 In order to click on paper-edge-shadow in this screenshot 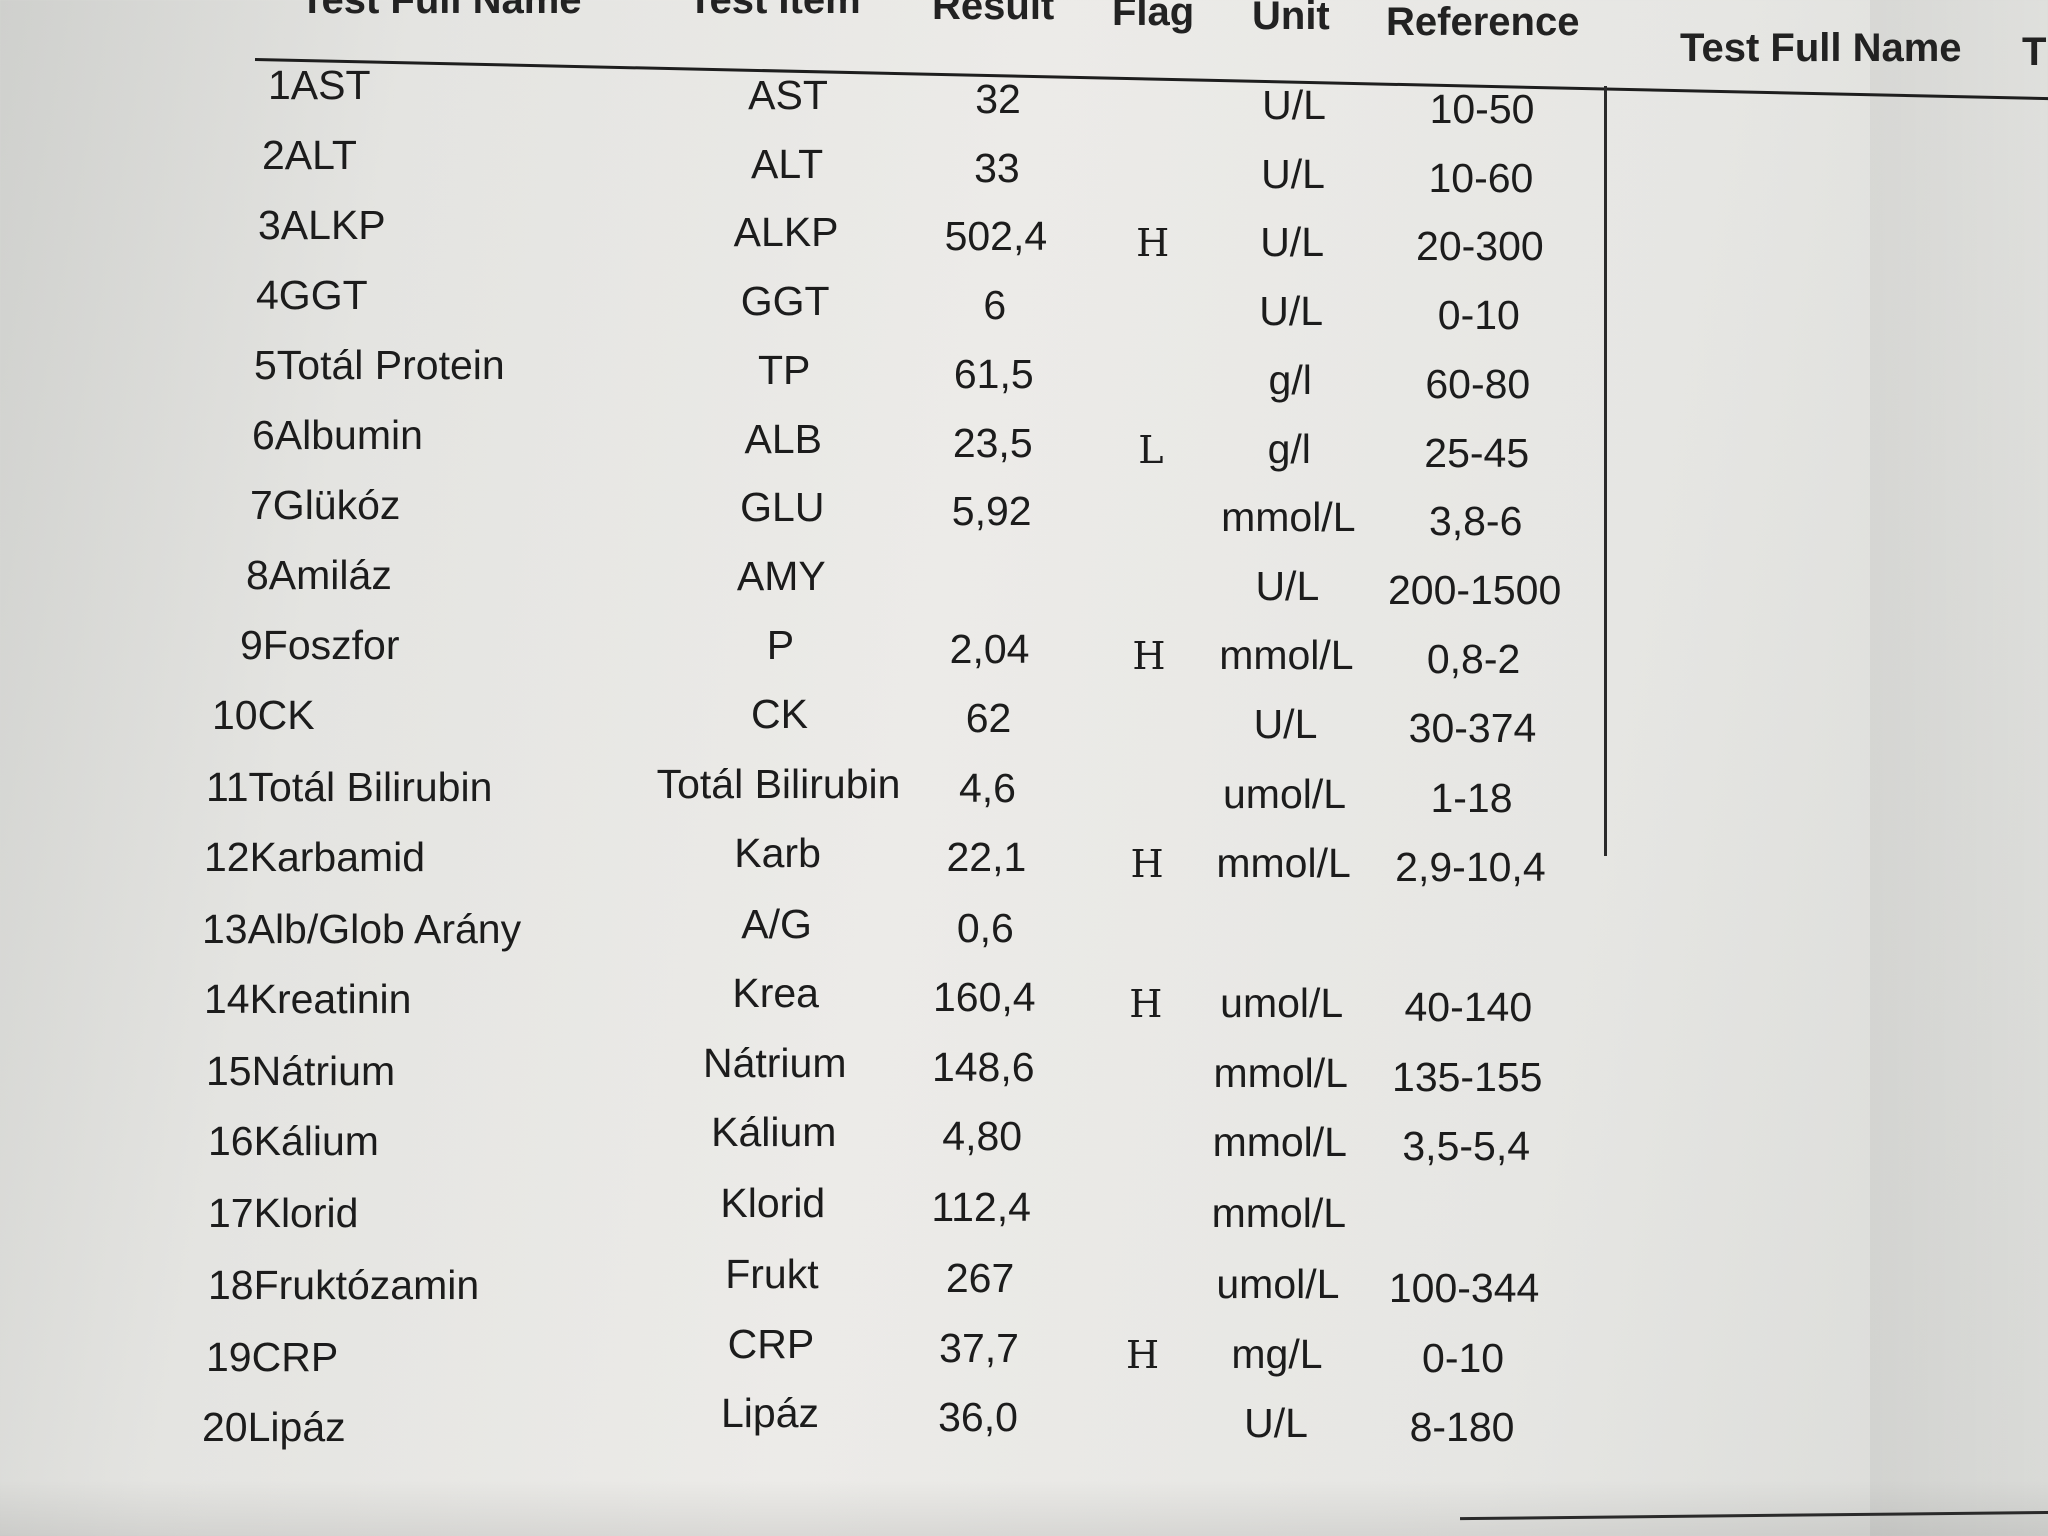, I will do `click(1959, 768)`.